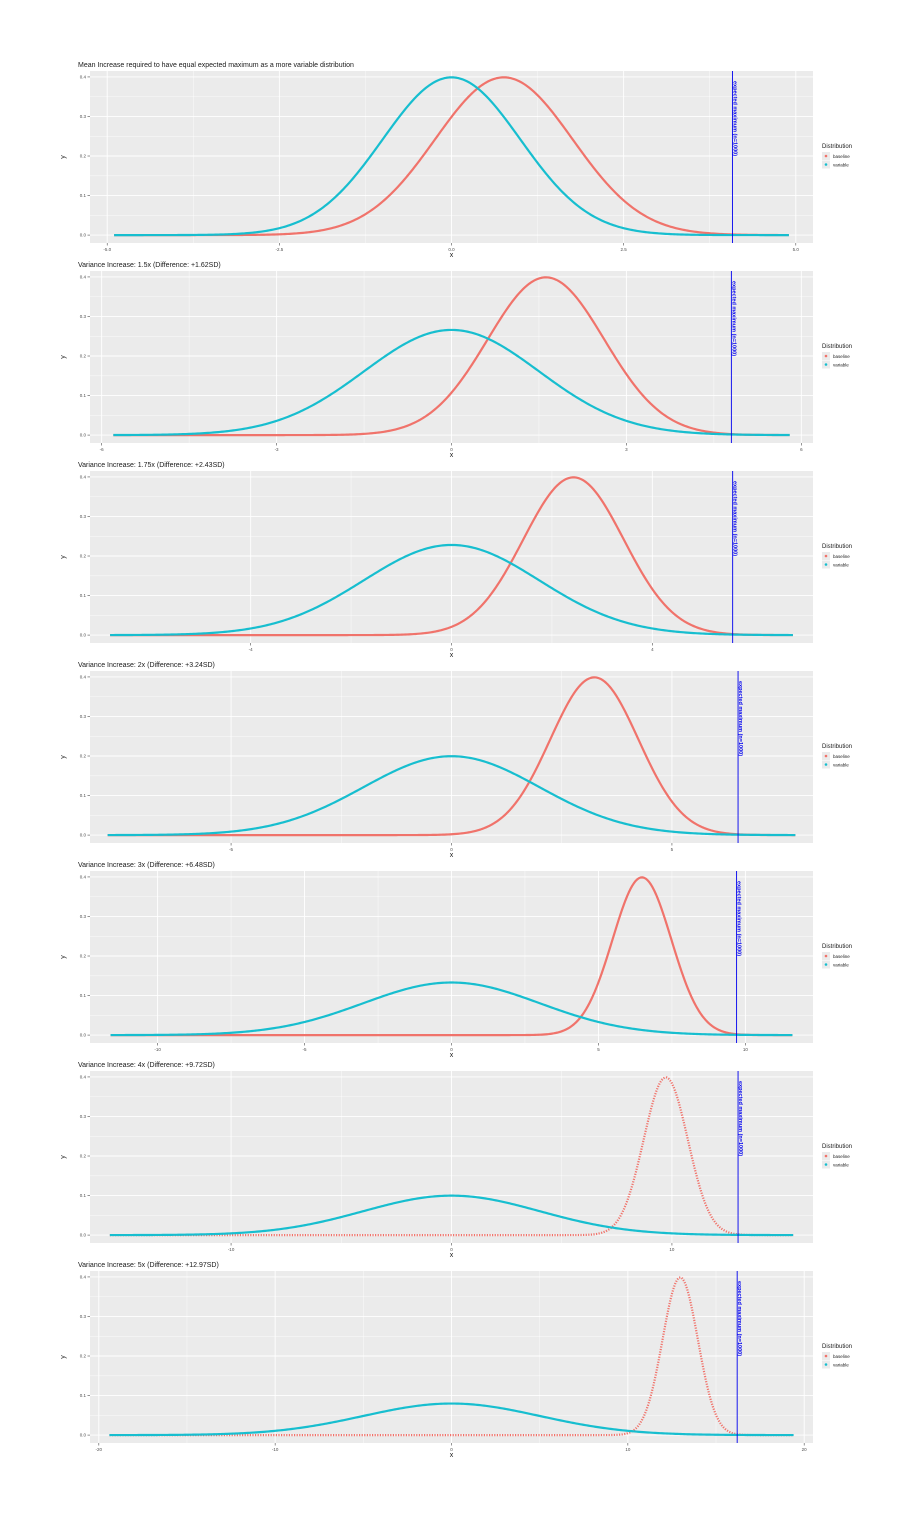 Image resolution: width=916 pixels, height=1525 pixels. What do you see at coordinates (279, 249) in the screenshot?
I see `x-tick-label: -2.5` at bounding box center [279, 249].